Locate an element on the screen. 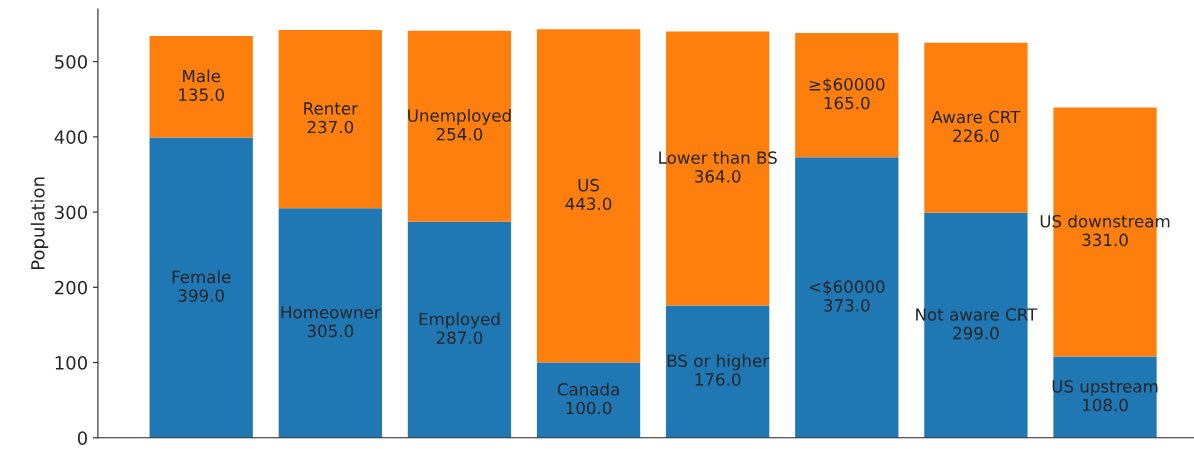 This screenshot has height=449, width=1194. y-axis-title: Population is located at coordinates (39, 223).